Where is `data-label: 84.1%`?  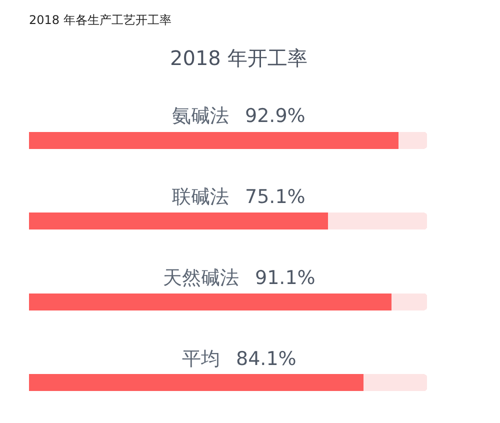
data-label: 84.1% is located at coordinates (266, 359).